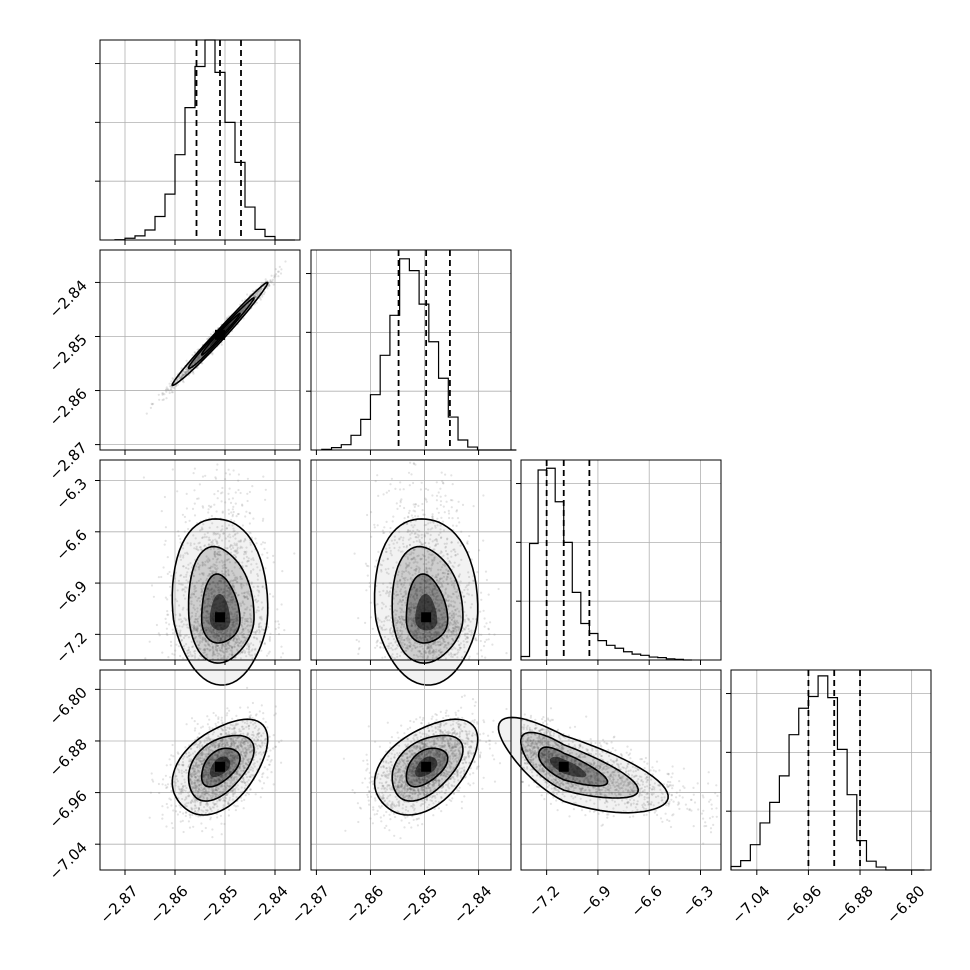 Image resolution: width=970 pixels, height=970 pixels. I want to click on y-tick-label-r2-1: −6.6, so click(71, 545).